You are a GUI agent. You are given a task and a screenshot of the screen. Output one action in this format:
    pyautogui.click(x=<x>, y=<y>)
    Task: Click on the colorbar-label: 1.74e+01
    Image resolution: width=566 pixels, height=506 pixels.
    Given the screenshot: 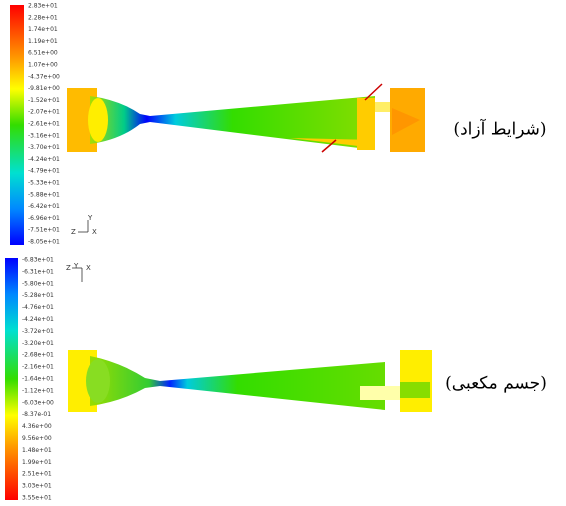 What is the action you would take?
    pyautogui.click(x=43, y=29)
    